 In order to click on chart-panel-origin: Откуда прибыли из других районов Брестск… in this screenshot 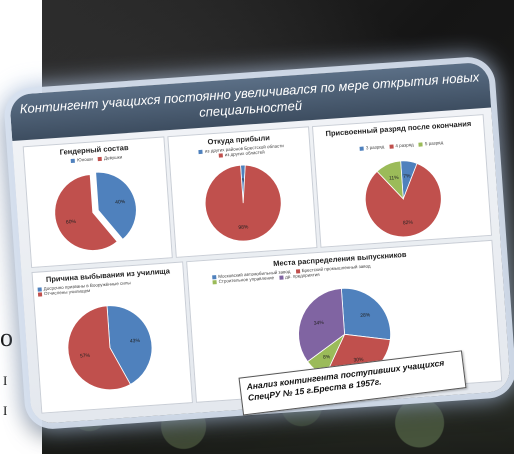, I will do `click(242, 192)`.